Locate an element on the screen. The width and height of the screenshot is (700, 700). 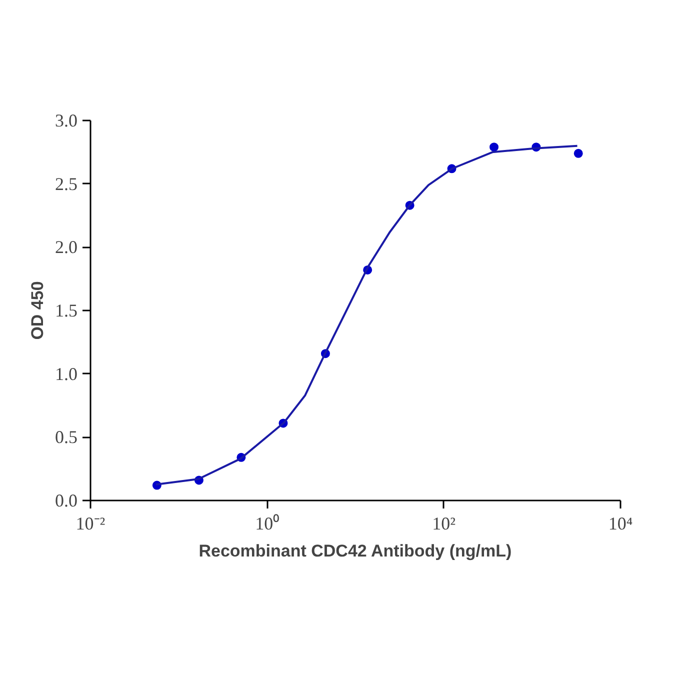
x-tick-label: 10² is located at coordinates (444, 524).